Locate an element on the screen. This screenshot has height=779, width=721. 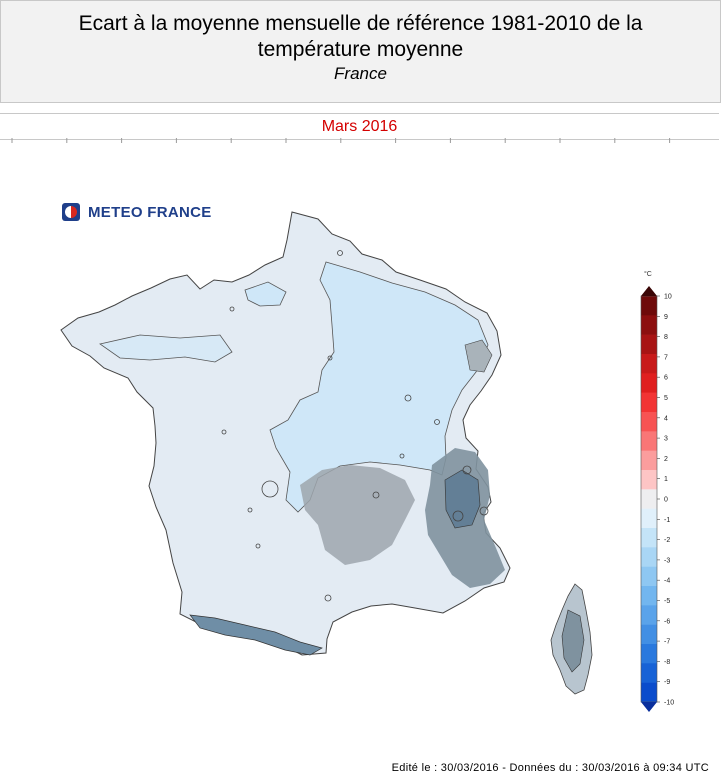
color-scale-tick-label: 3 is located at coordinates (666, 439).